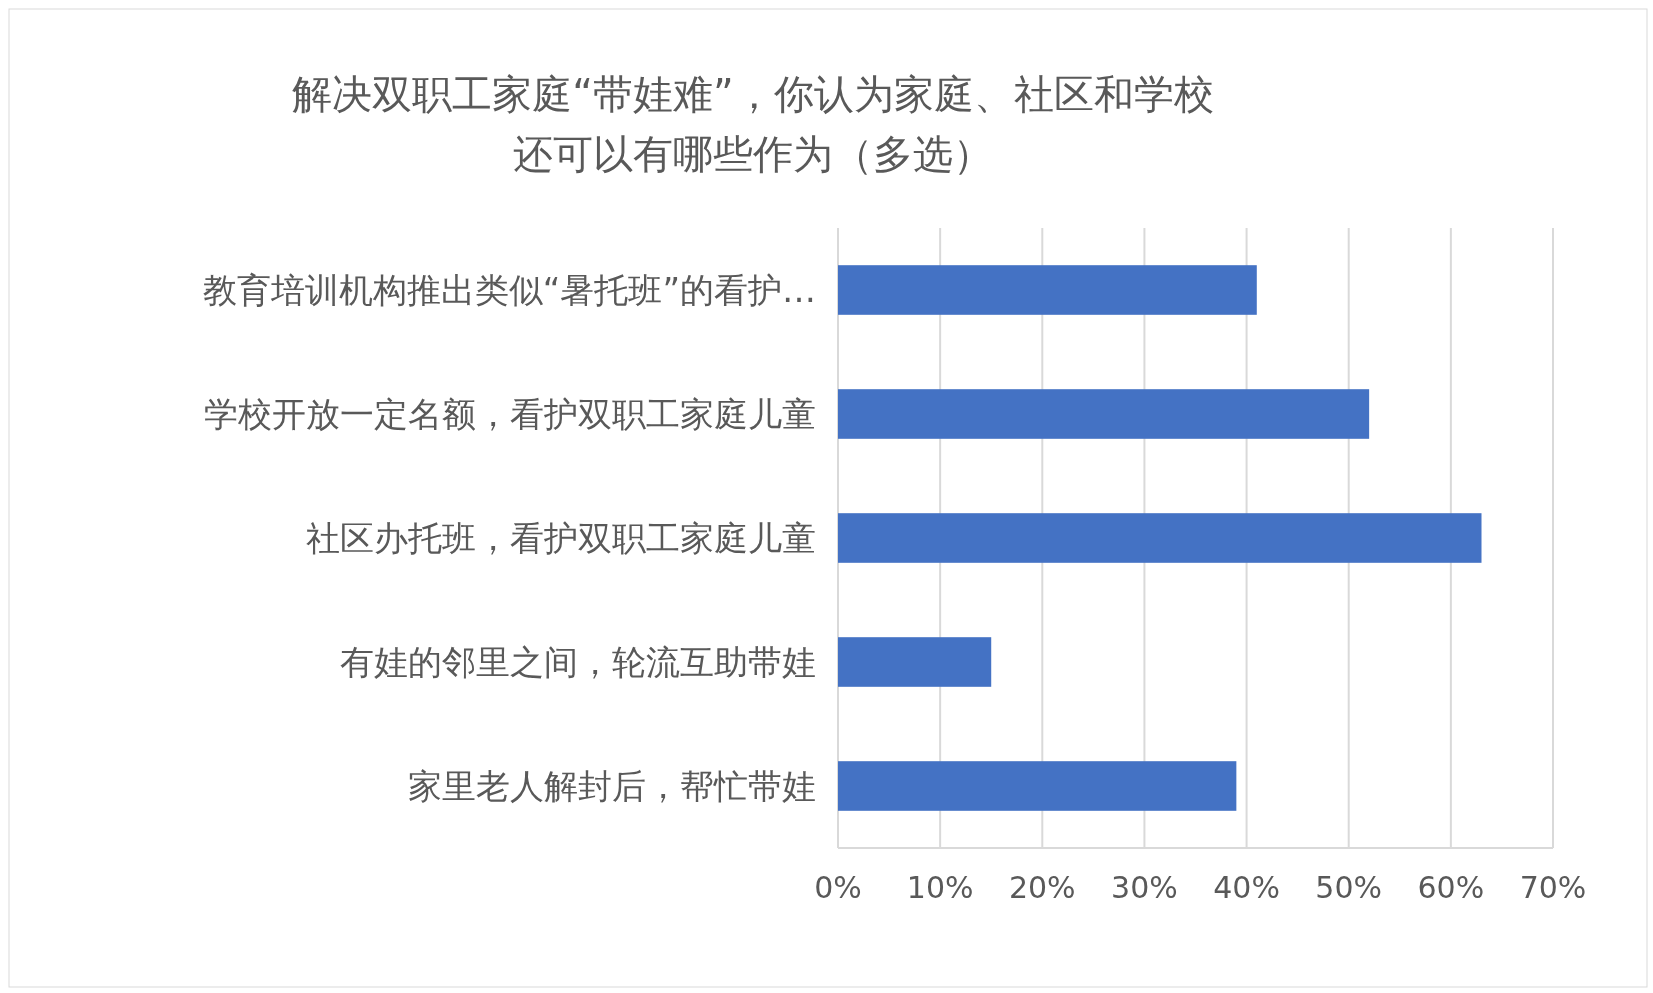  Describe the element at coordinates (1349, 887) in the screenshot. I see `x-tick-label: 50%` at that location.